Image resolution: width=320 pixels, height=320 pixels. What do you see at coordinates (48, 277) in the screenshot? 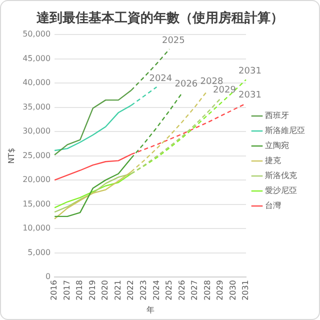
I see `y-tick-label: 0` at bounding box center [48, 277].